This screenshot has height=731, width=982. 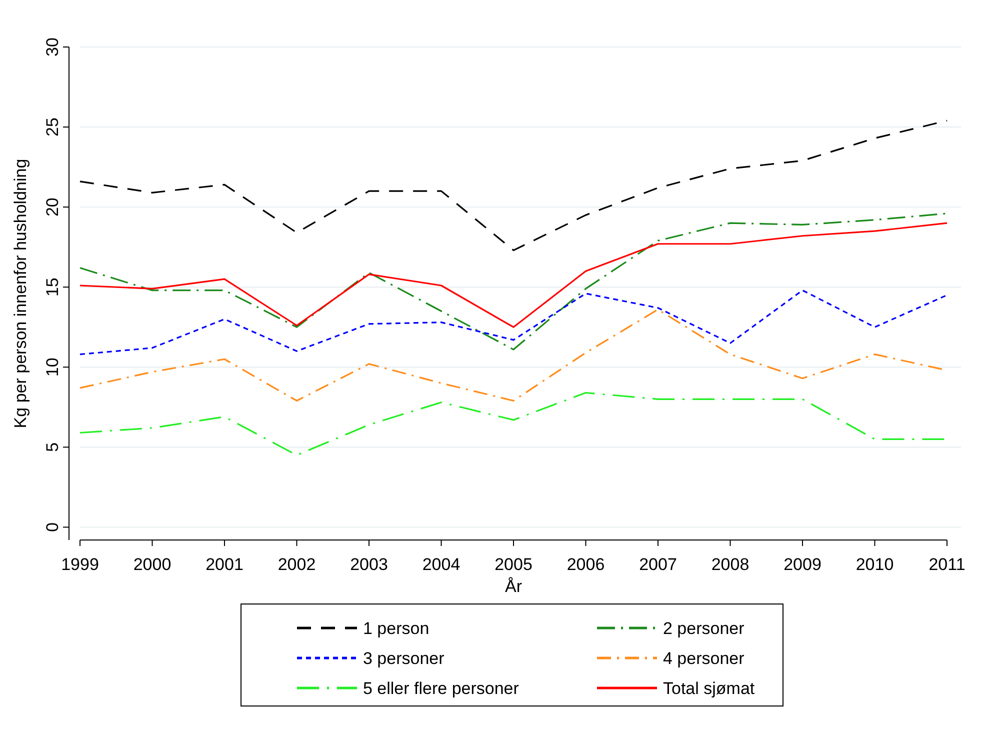 I want to click on y-tick-label: 0, so click(x=52, y=527).